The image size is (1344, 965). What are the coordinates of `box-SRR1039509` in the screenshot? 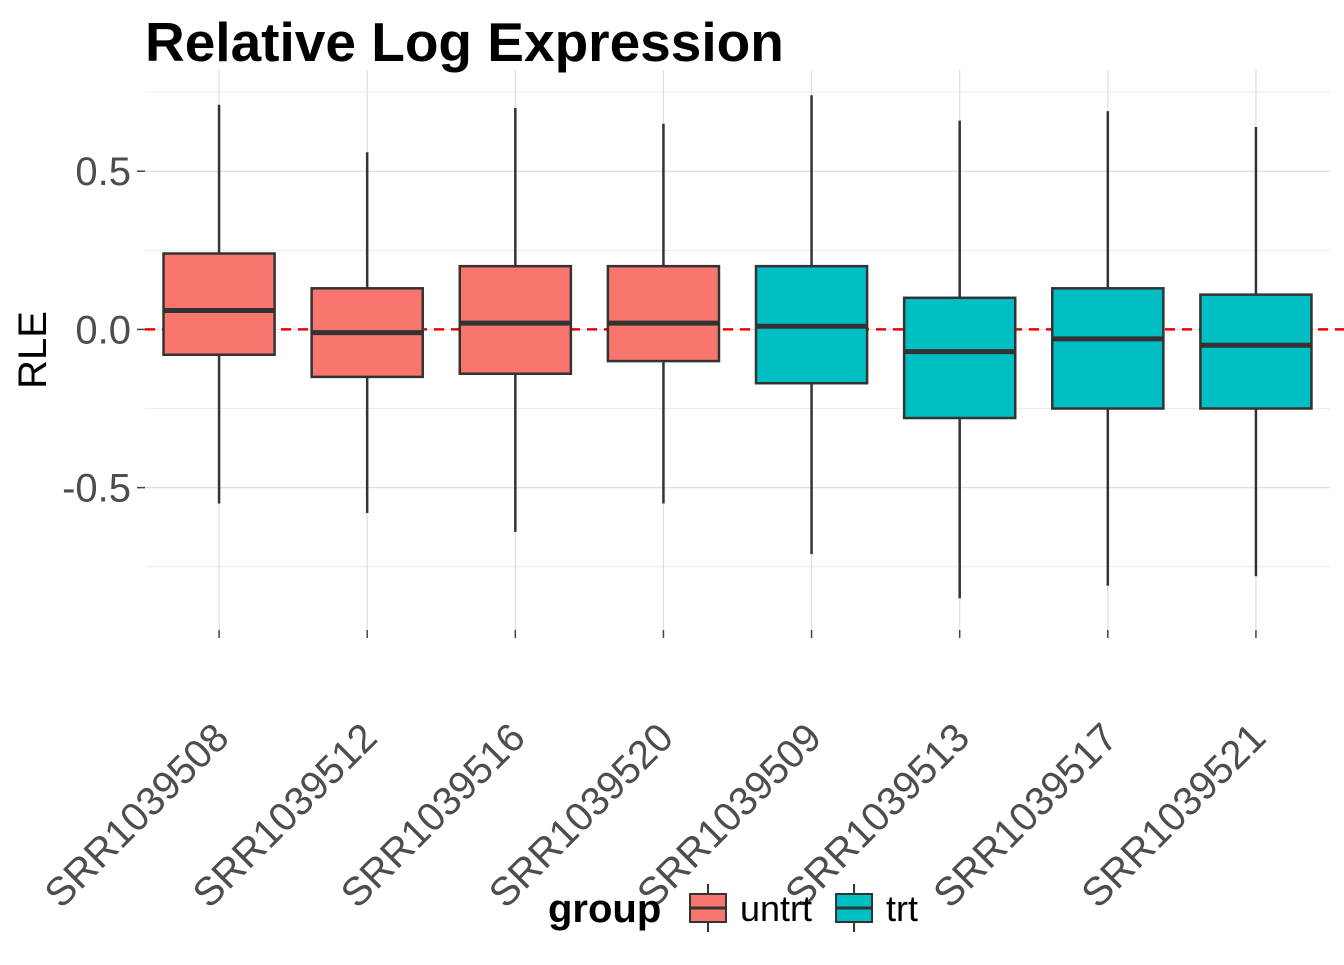 It's located at (811, 325).